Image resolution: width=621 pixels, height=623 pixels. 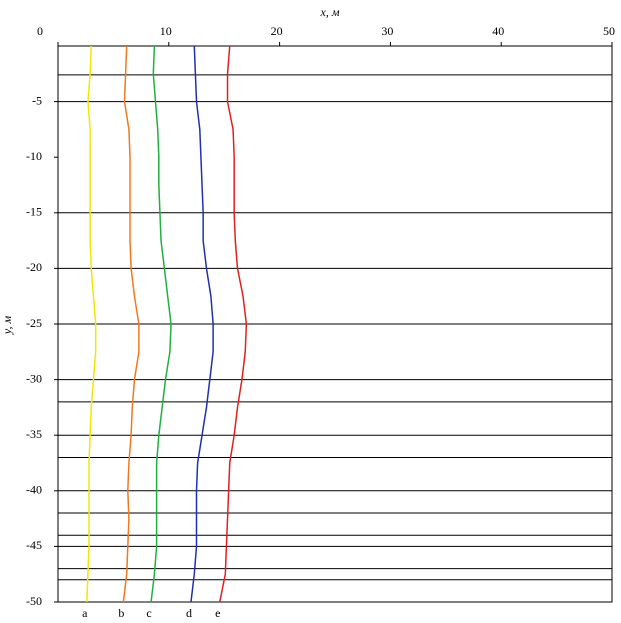 I want to click on x-tick-label: 10, so click(x=166, y=31).